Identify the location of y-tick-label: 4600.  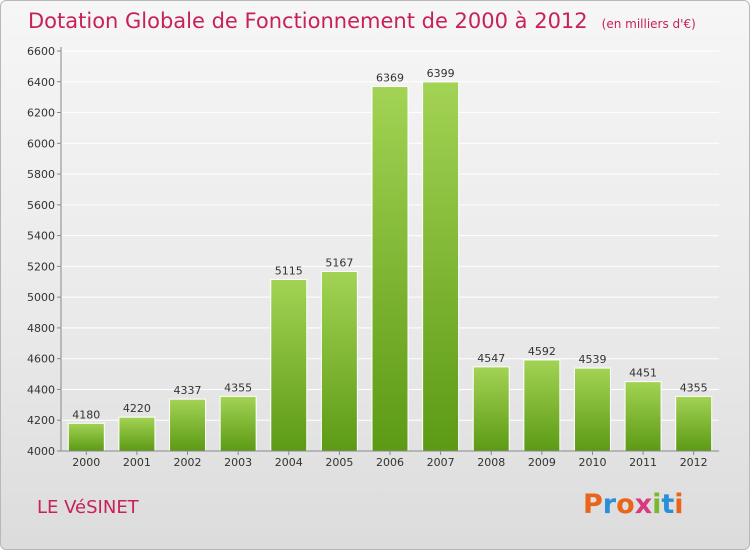
(41, 359).